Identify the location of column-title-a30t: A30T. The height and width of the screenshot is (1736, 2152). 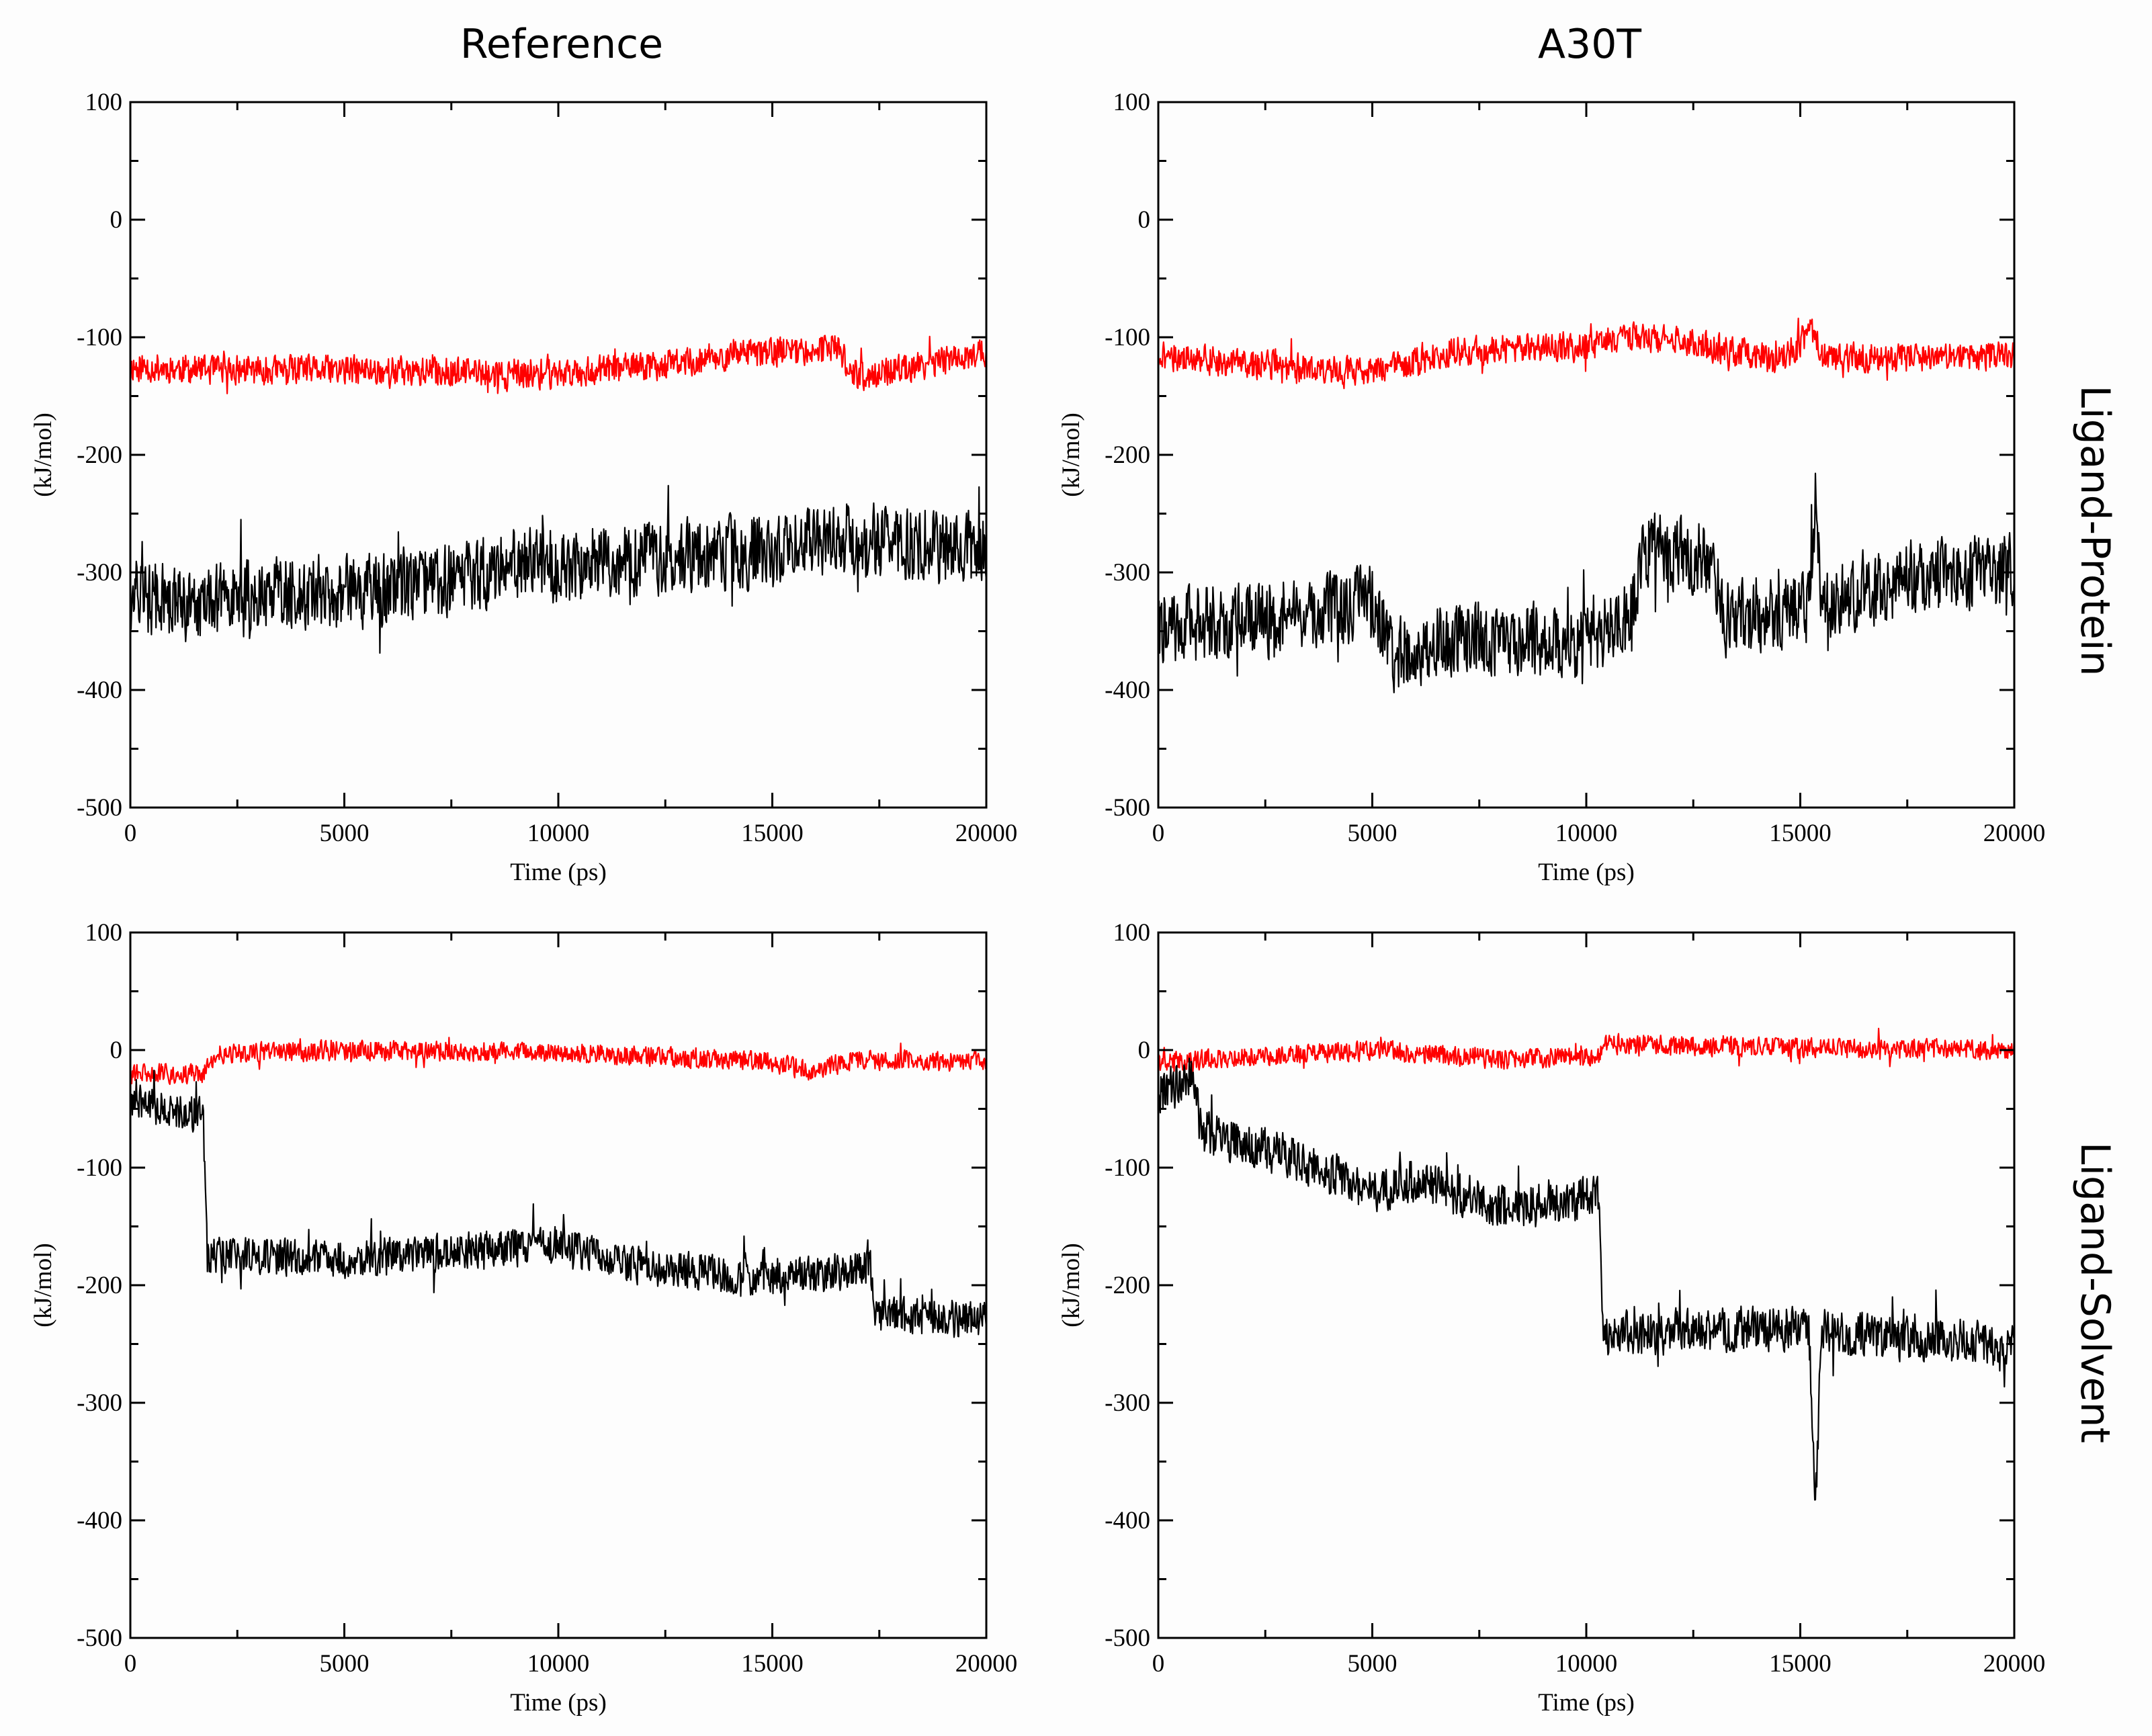
(1589, 45).